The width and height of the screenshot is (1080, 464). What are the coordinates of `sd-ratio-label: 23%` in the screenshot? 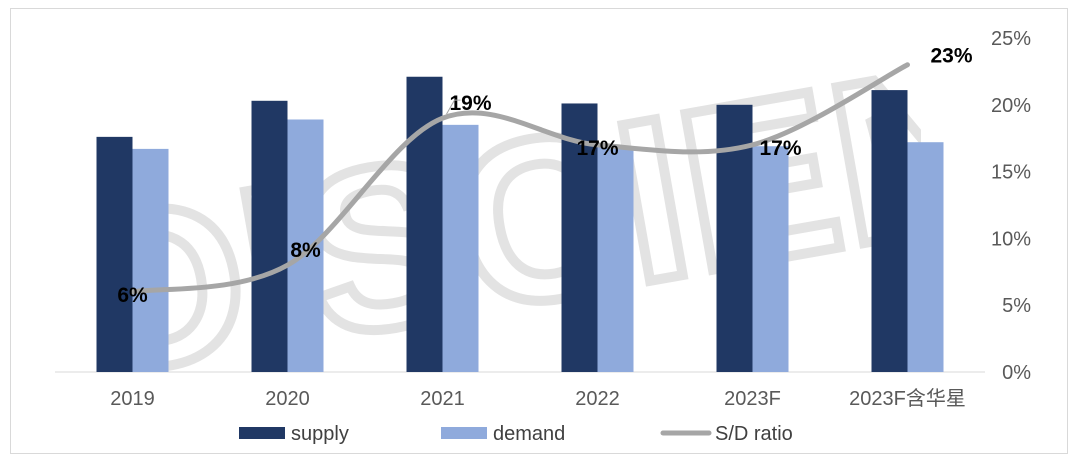 It's located at (951, 56).